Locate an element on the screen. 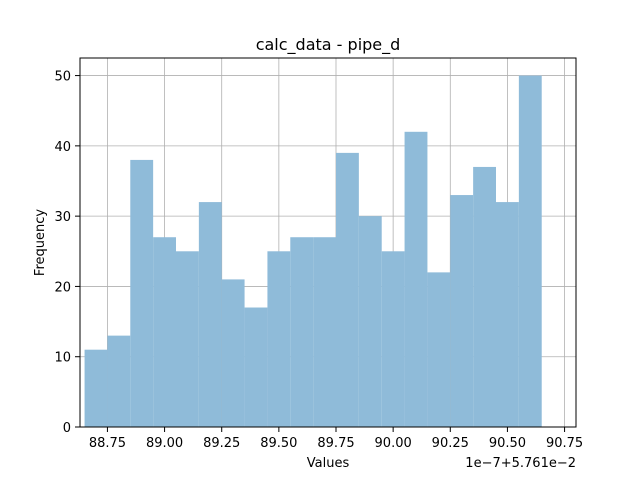  x-tick-label: 89.50 is located at coordinates (278, 443).